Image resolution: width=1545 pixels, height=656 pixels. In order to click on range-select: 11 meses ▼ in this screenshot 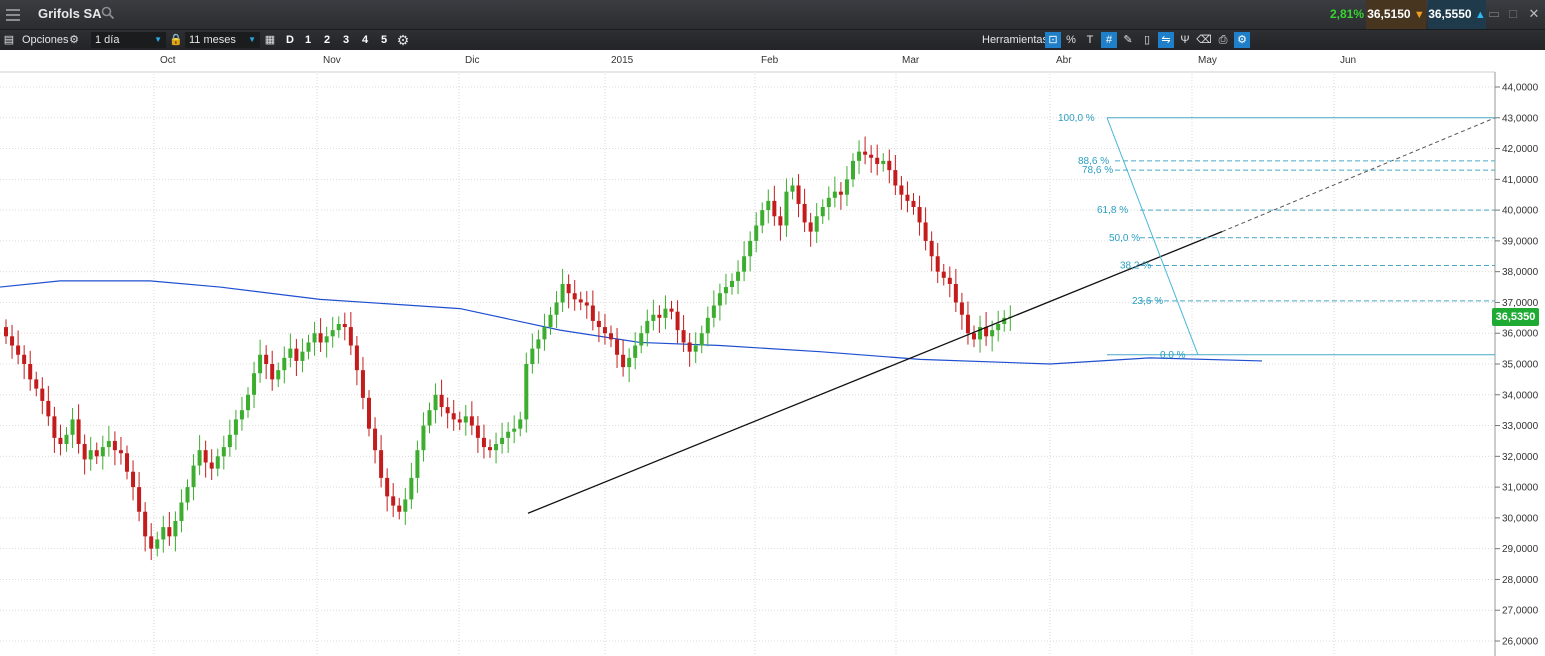, I will do `click(222, 40)`.